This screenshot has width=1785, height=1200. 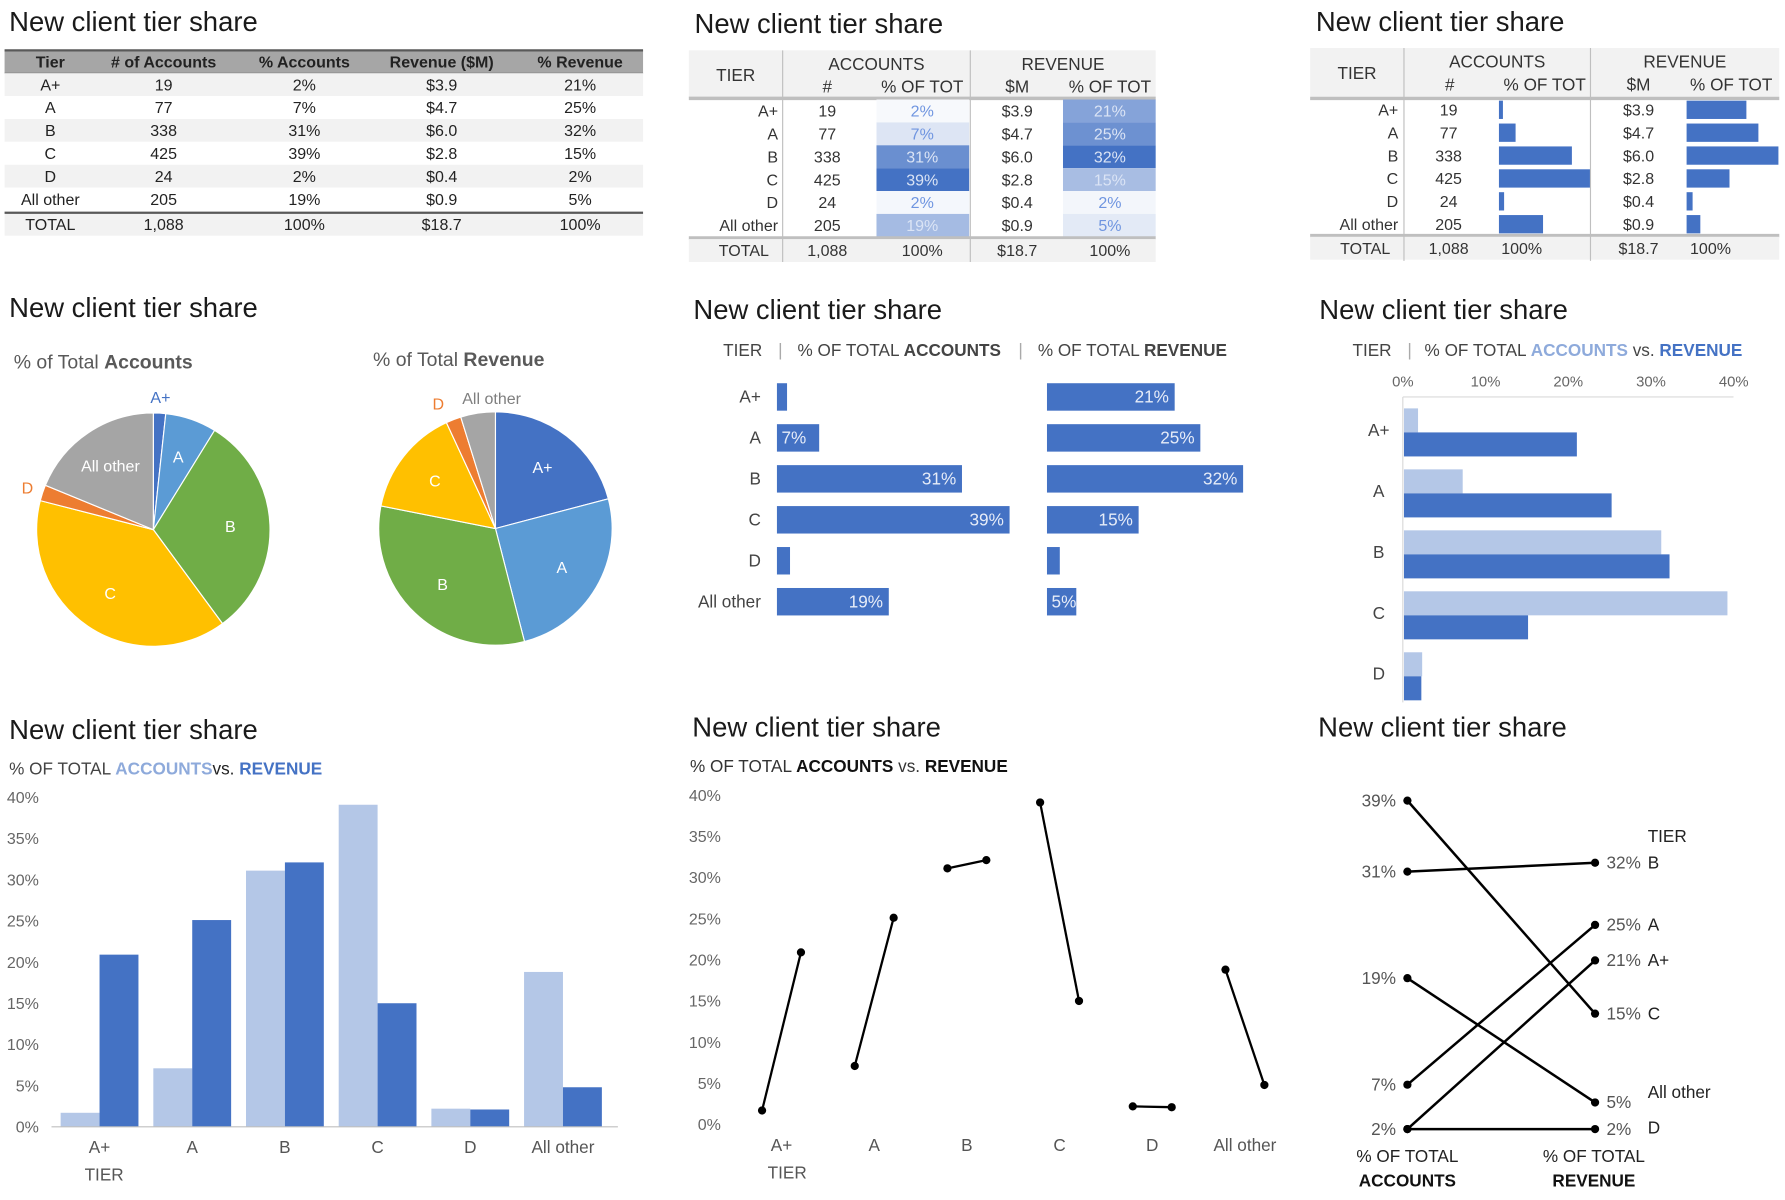 I want to click on table-cell: 5%, so click(x=580, y=200).